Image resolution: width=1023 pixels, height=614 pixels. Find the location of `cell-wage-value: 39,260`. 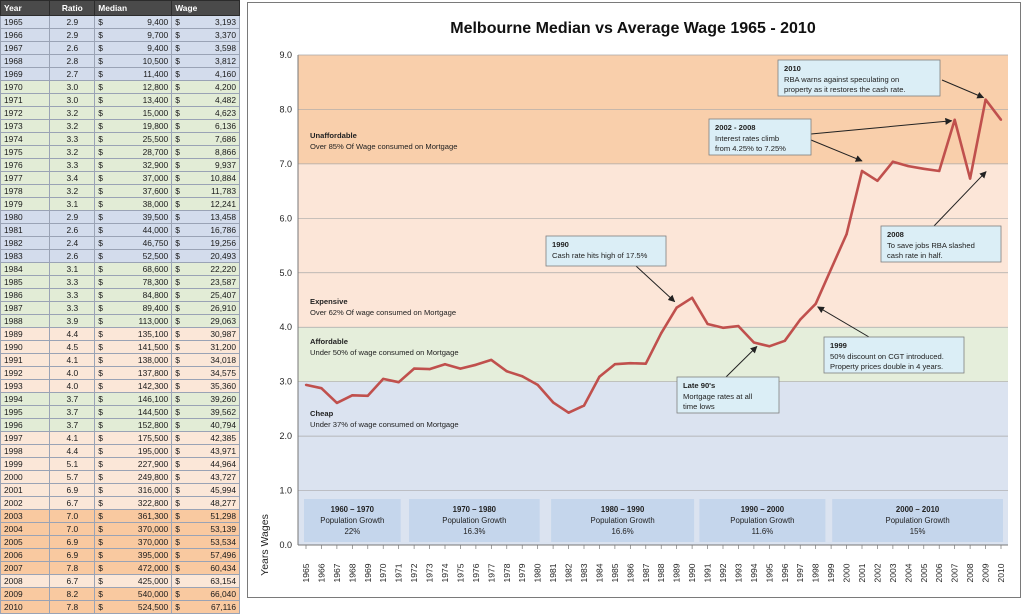

cell-wage-value: 39,260 is located at coordinates (223, 399).